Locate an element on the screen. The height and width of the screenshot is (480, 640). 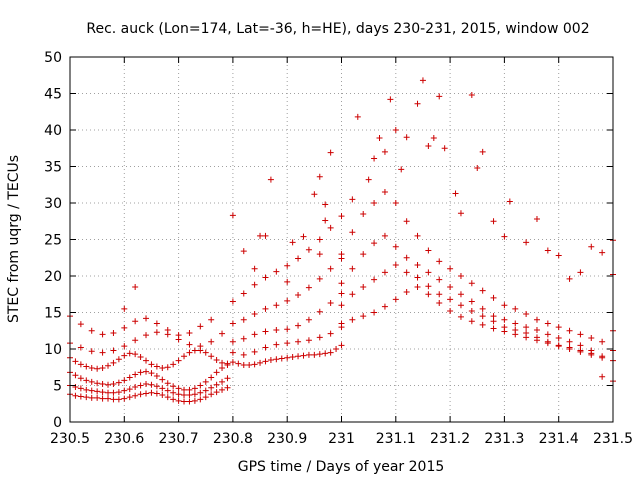
x-tick-label: 231.3 is located at coordinates (504, 439).